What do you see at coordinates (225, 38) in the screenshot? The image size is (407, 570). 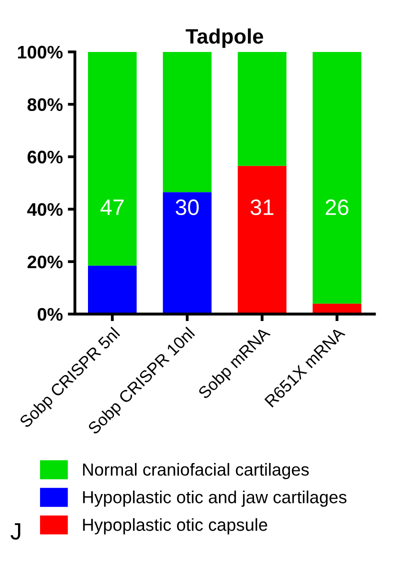 I see `chart-title: Tadpole` at bounding box center [225, 38].